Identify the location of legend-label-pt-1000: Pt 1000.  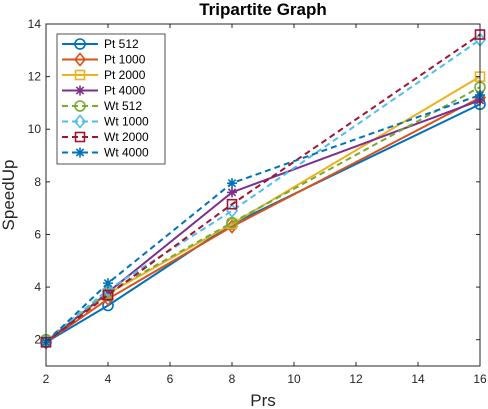
(125, 60).